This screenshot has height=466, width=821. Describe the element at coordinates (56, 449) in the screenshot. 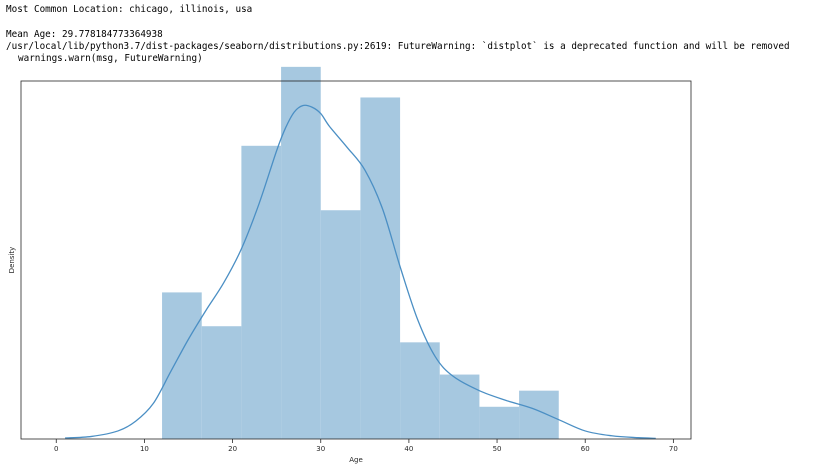

I see `x-tick-label: 0` at that location.